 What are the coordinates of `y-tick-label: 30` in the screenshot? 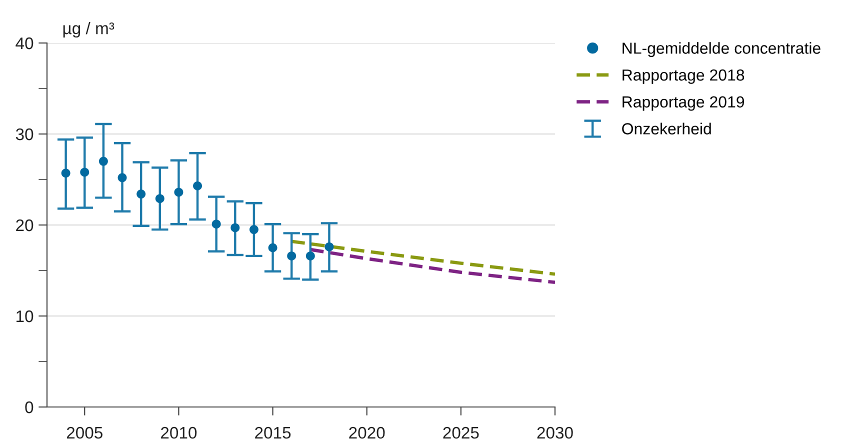 It's located at (25, 134).